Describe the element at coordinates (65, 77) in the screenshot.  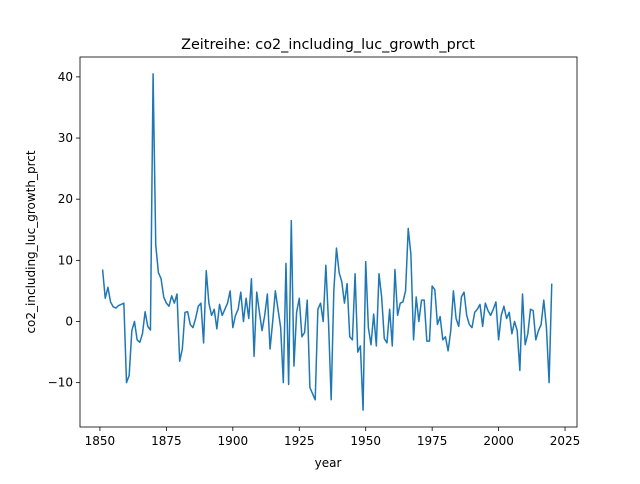
I see `y-tick-label: 40` at that location.